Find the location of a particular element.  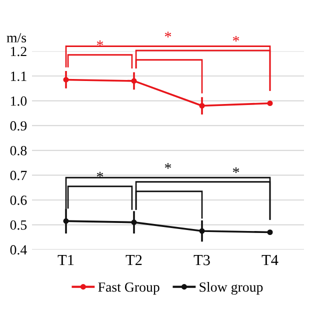

legend-label: Fast Group is located at coordinates (129, 288).